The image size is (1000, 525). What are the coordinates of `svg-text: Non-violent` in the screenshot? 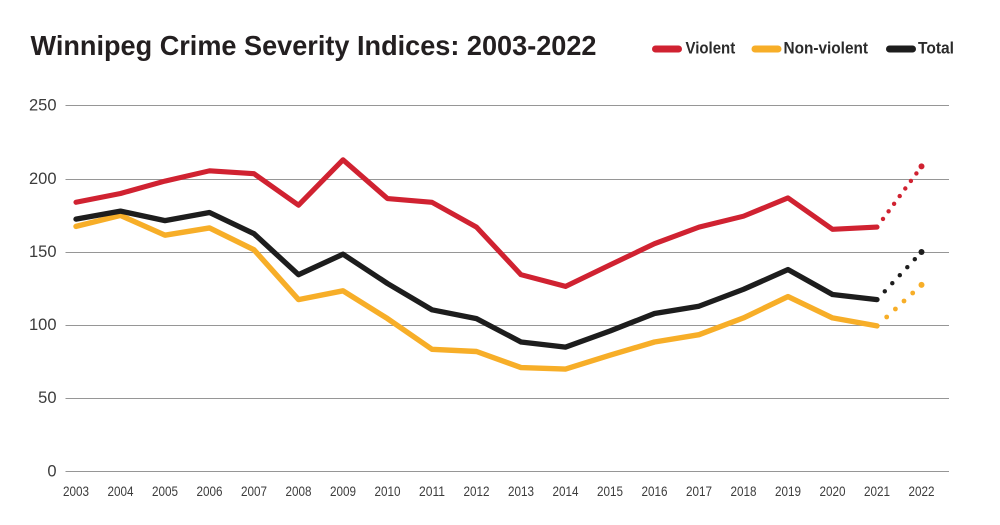 It's located at (826, 48).